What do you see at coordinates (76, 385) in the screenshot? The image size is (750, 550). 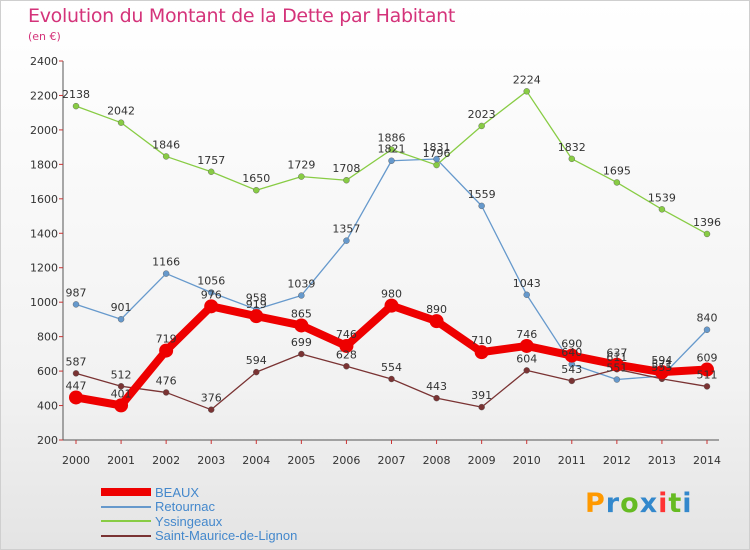 I see `data-label: 447` at bounding box center [76, 385].